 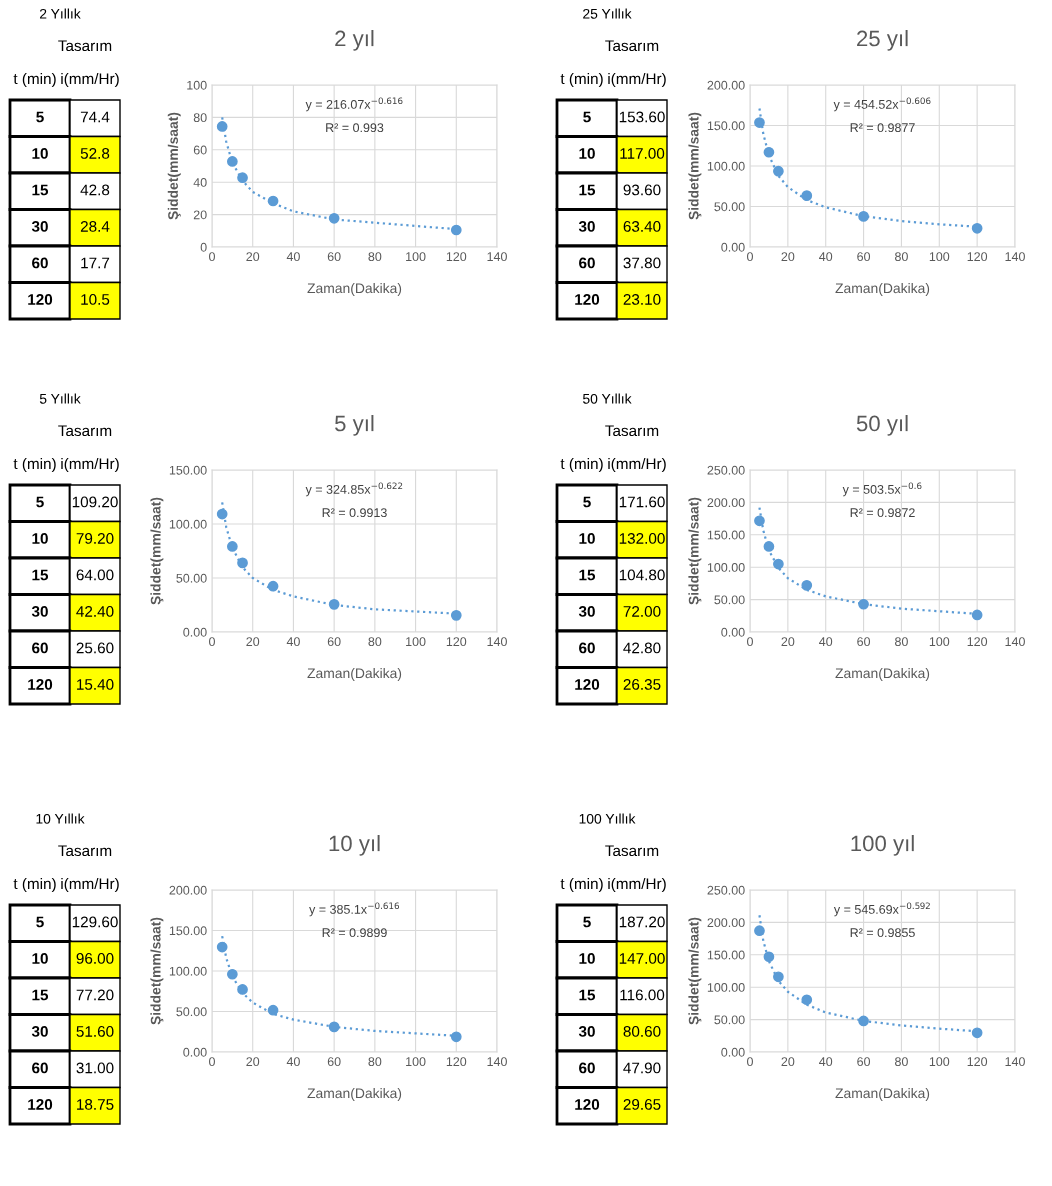 What do you see at coordinates (977, 642) in the screenshot?
I see `x-tick-label: 120` at bounding box center [977, 642].